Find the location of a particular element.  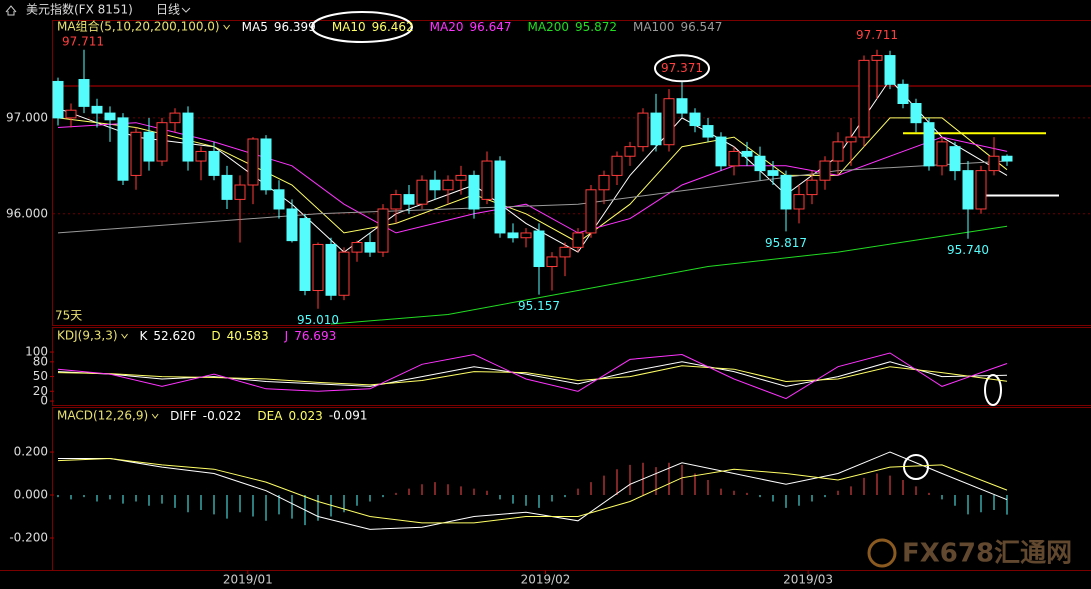

legend-entry: MA200 95.872 is located at coordinates (572, 27).